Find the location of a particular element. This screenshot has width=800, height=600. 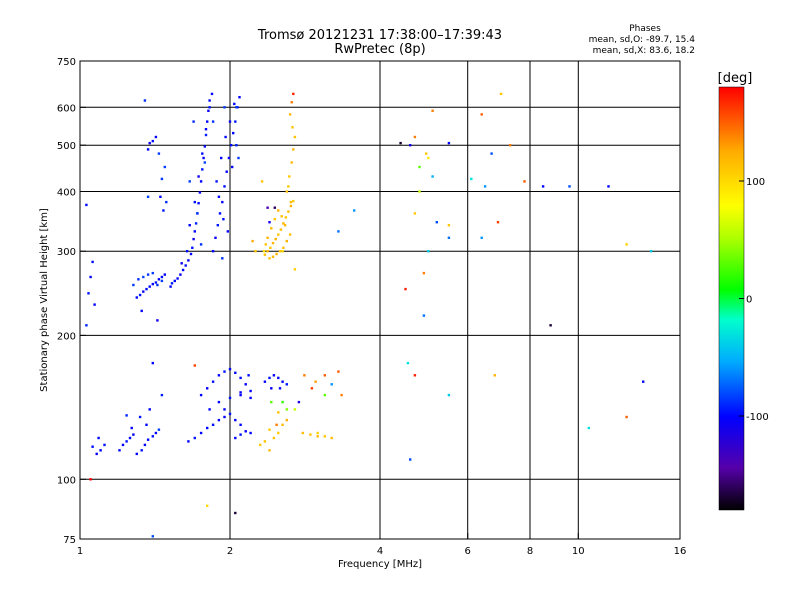

colorbar-tick-label: 0 is located at coordinates (749, 300).